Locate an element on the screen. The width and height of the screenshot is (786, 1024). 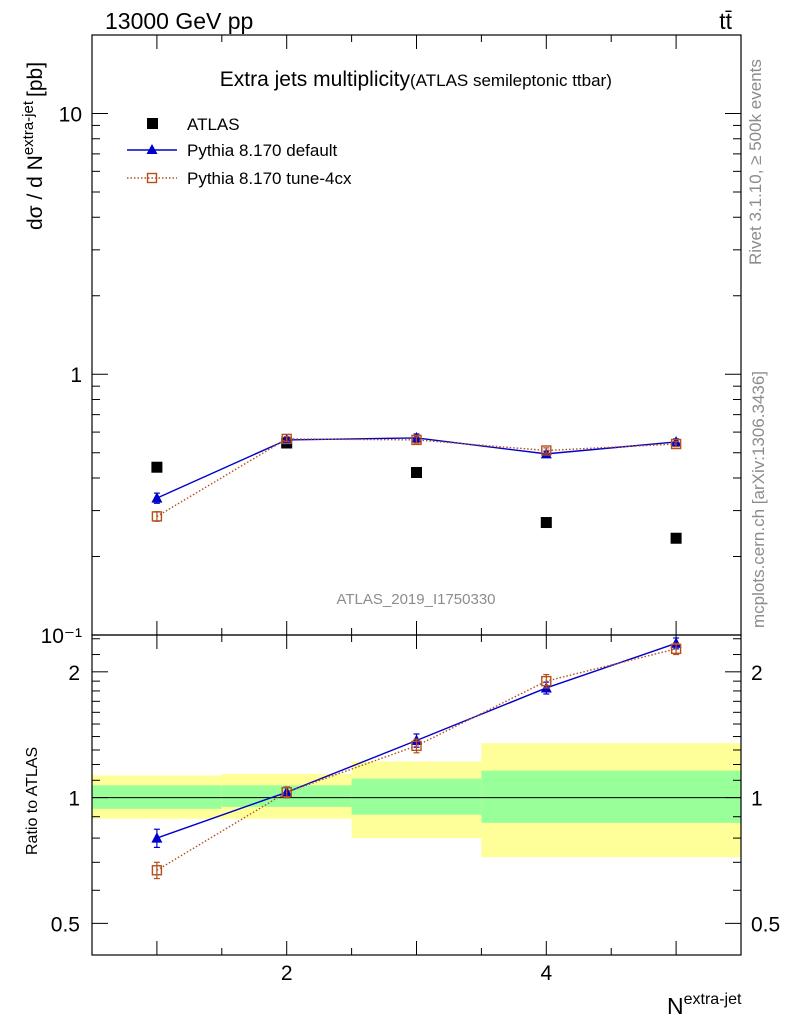
legend-label-atlas: ATLAS is located at coordinates (213, 124).